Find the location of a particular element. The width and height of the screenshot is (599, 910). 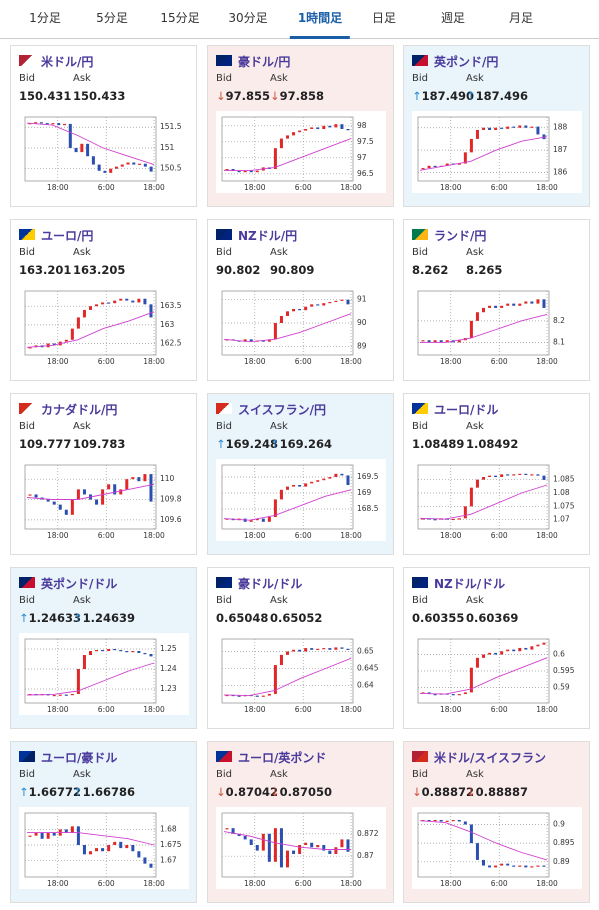

pair-name: ユーロ/ドル is located at coordinates (466, 410).